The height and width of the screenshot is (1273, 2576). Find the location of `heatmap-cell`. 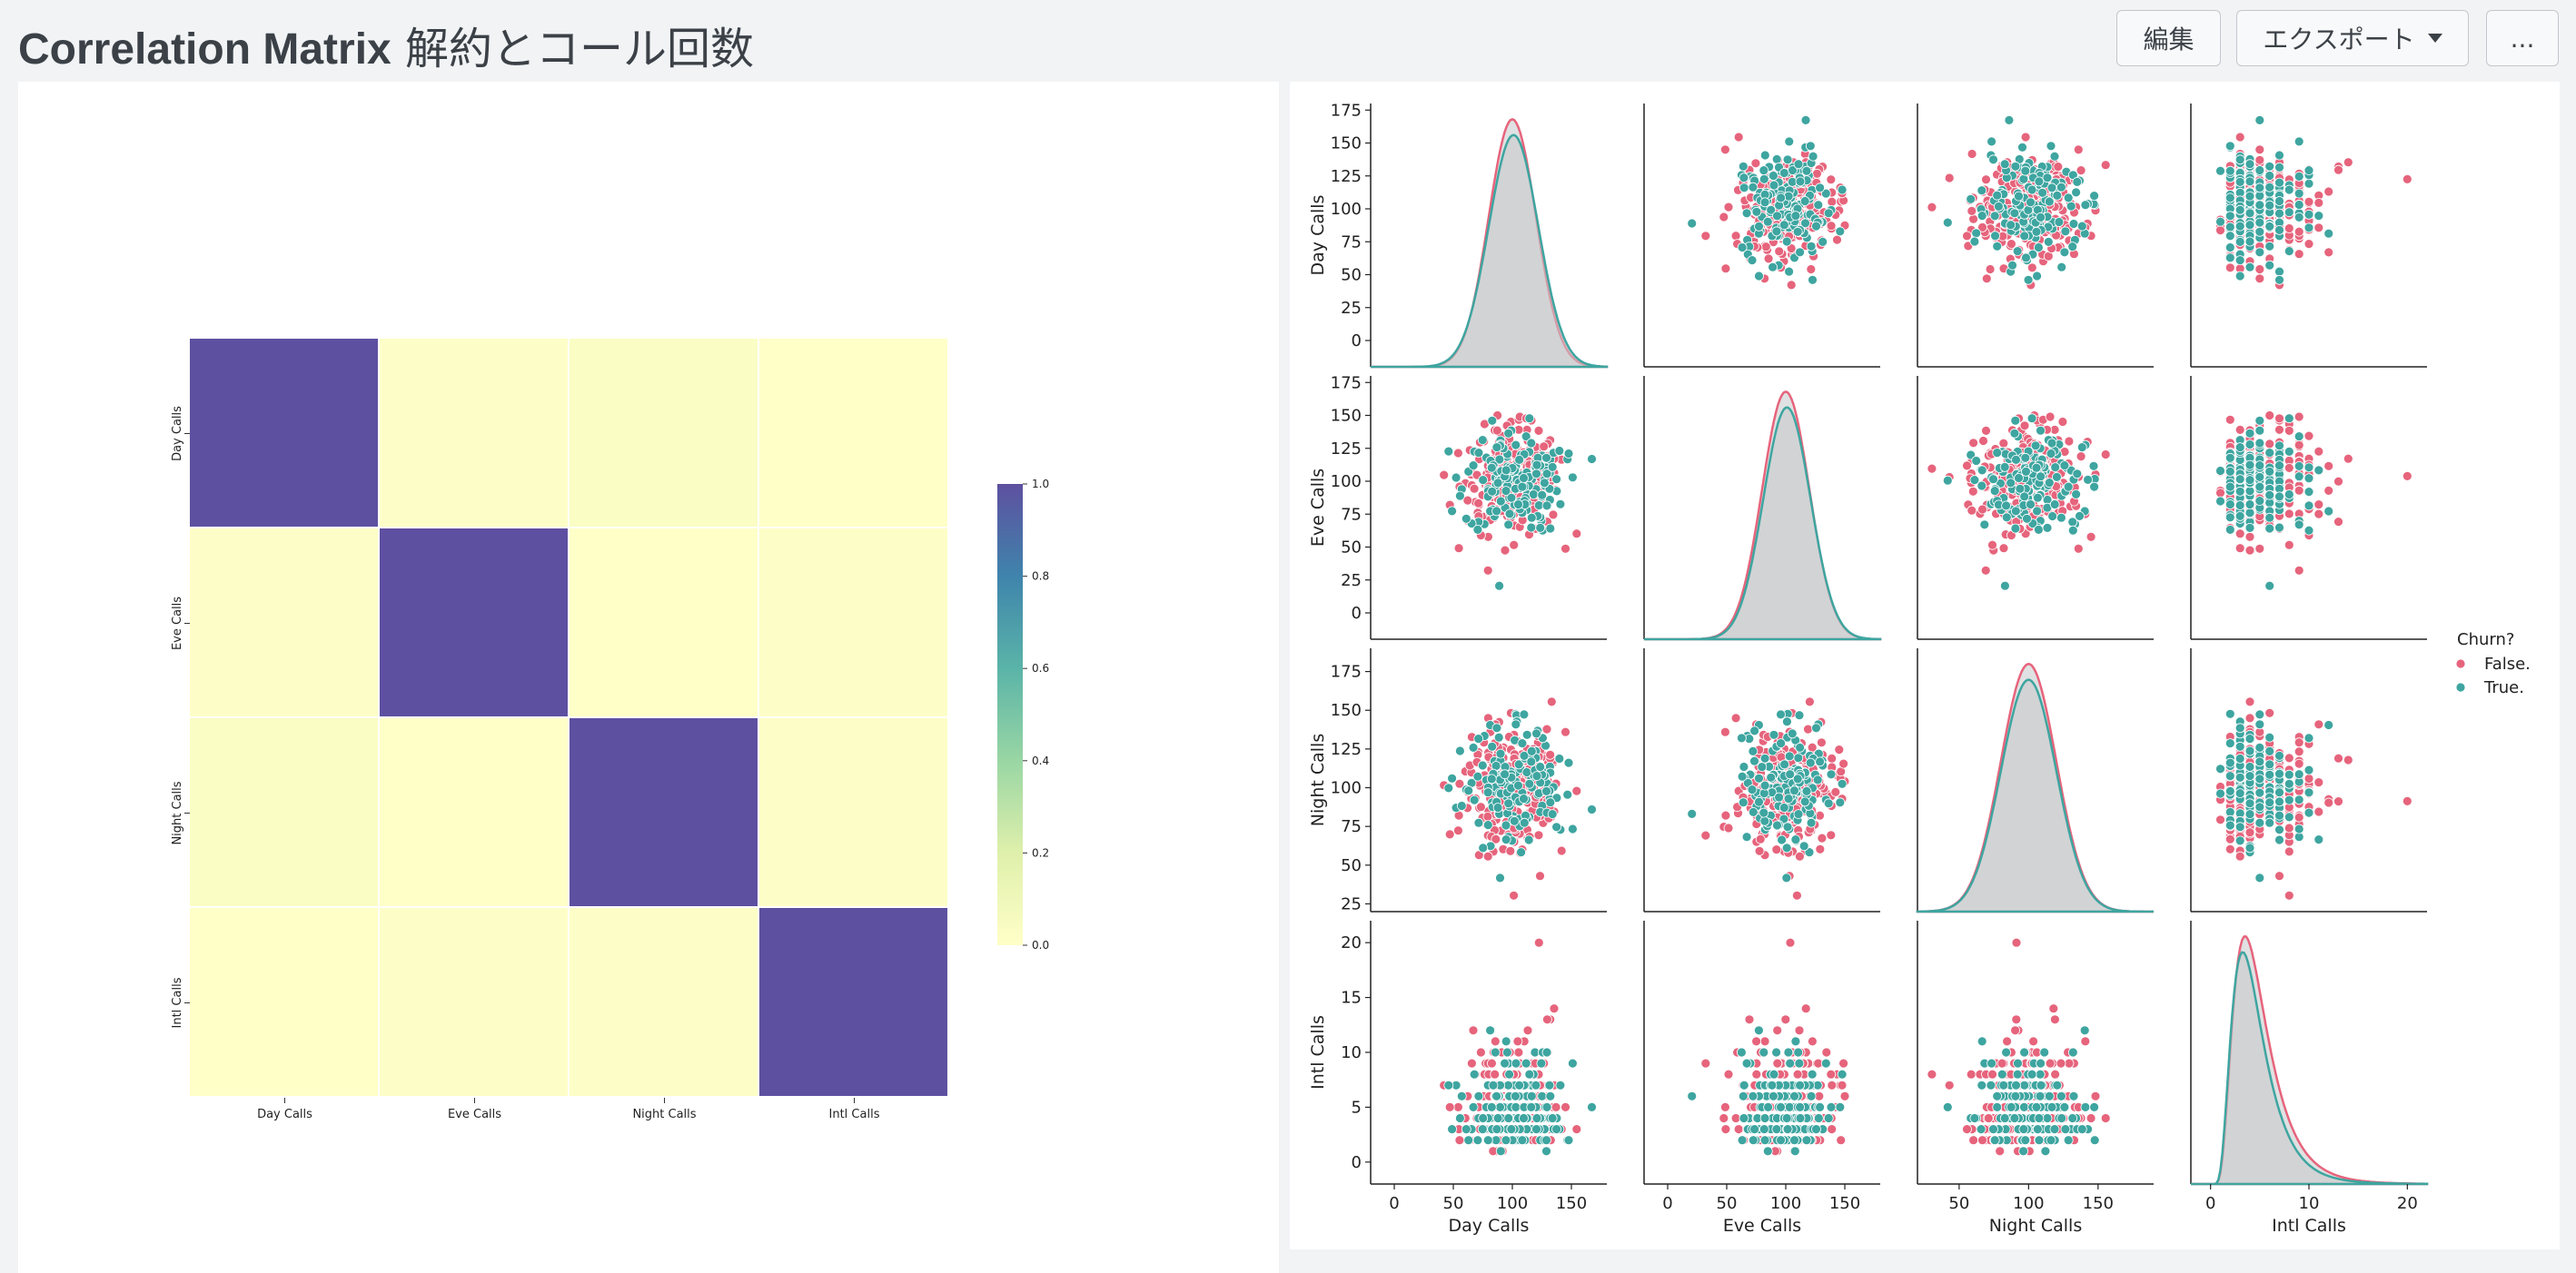

heatmap-cell is located at coordinates (284, 1002).